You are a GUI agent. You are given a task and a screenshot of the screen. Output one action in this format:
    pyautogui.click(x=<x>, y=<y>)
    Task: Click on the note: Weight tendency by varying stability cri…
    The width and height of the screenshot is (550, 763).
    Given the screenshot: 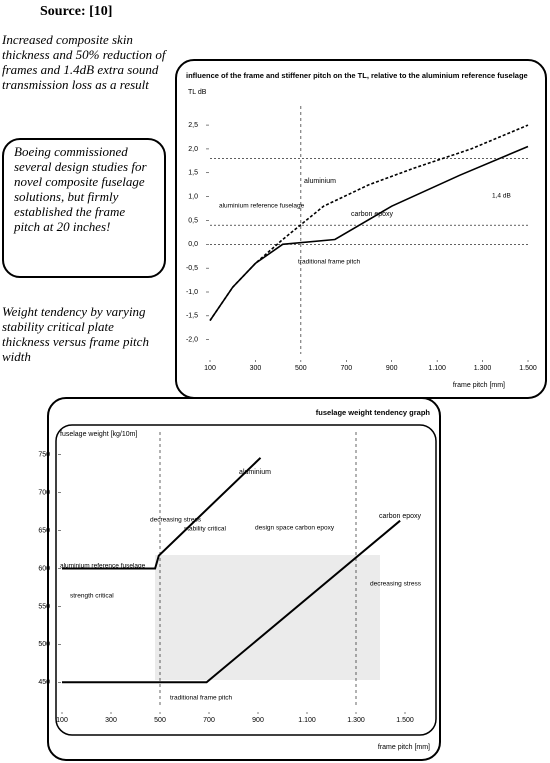 What is the action you would take?
    pyautogui.click(x=75, y=334)
    